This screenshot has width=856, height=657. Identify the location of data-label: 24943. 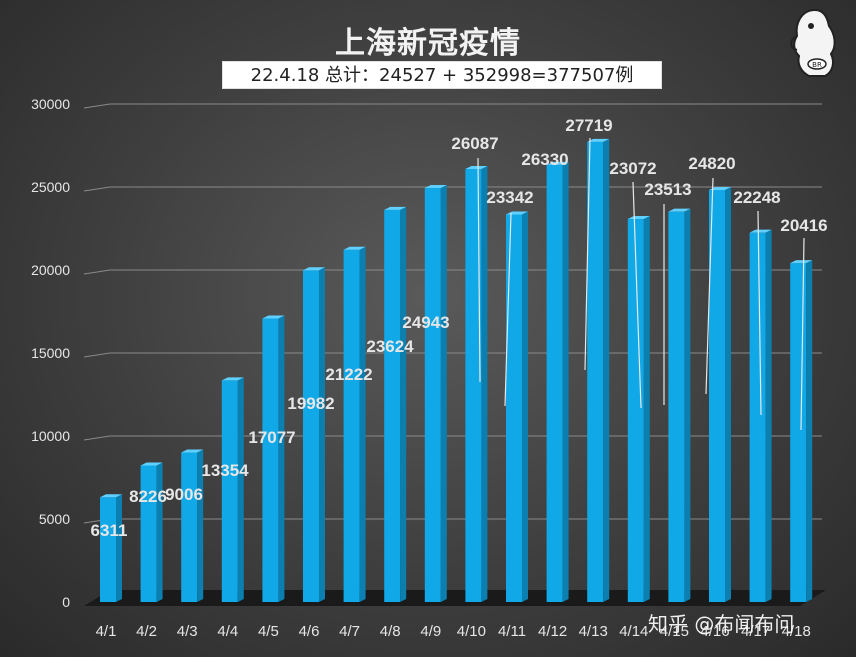
(425, 322).